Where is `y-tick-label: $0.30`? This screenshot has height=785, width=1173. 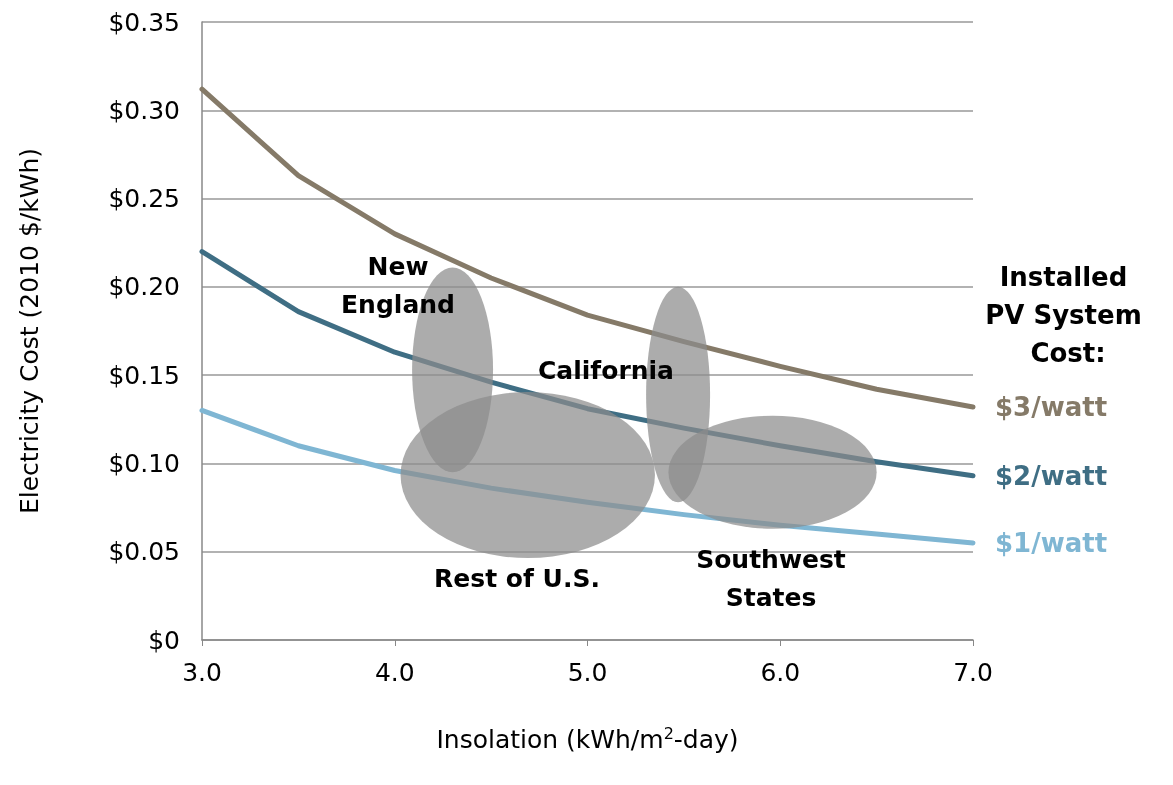
y-tick-label: $0.30 is located at coordinates (144, 110).